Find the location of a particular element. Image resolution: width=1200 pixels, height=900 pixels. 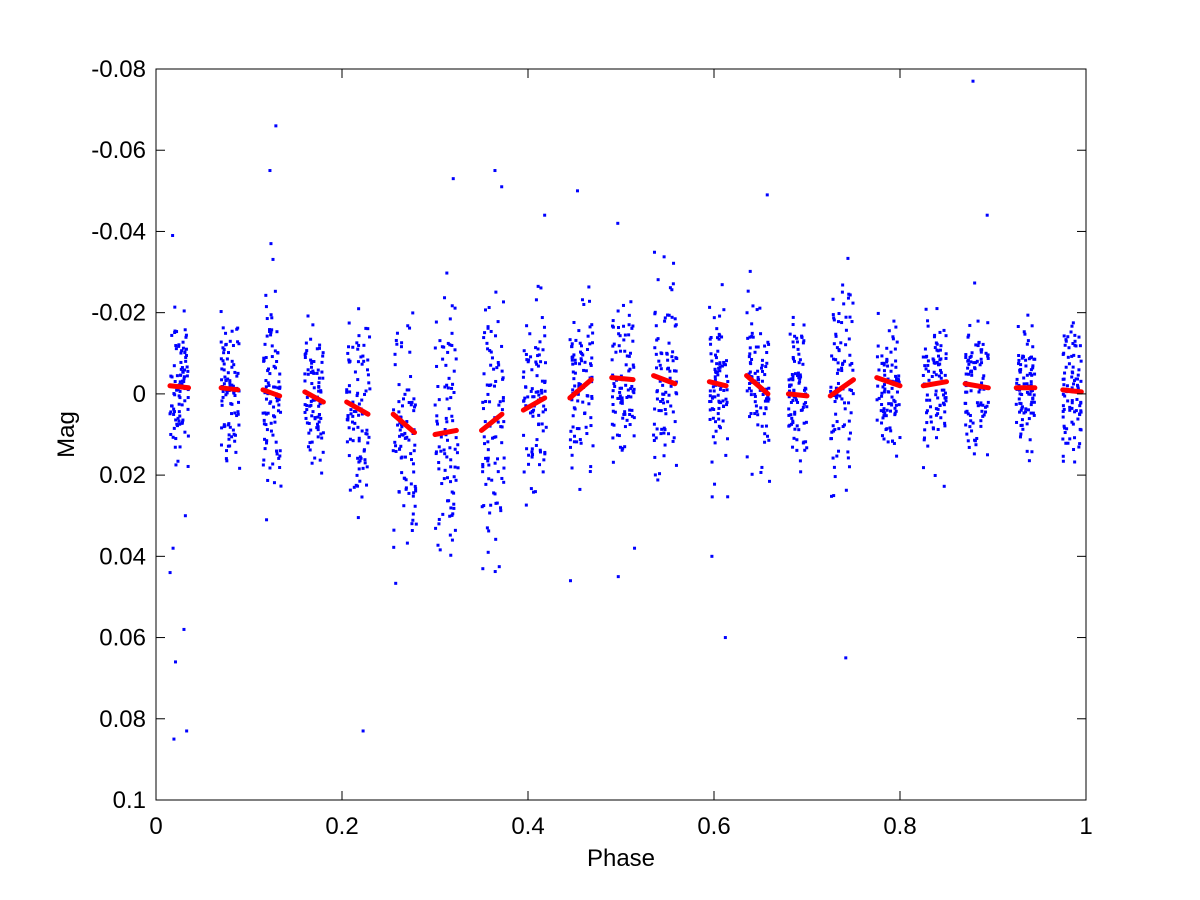

y-axis-label: Mag is located at coordinates (66, 434).